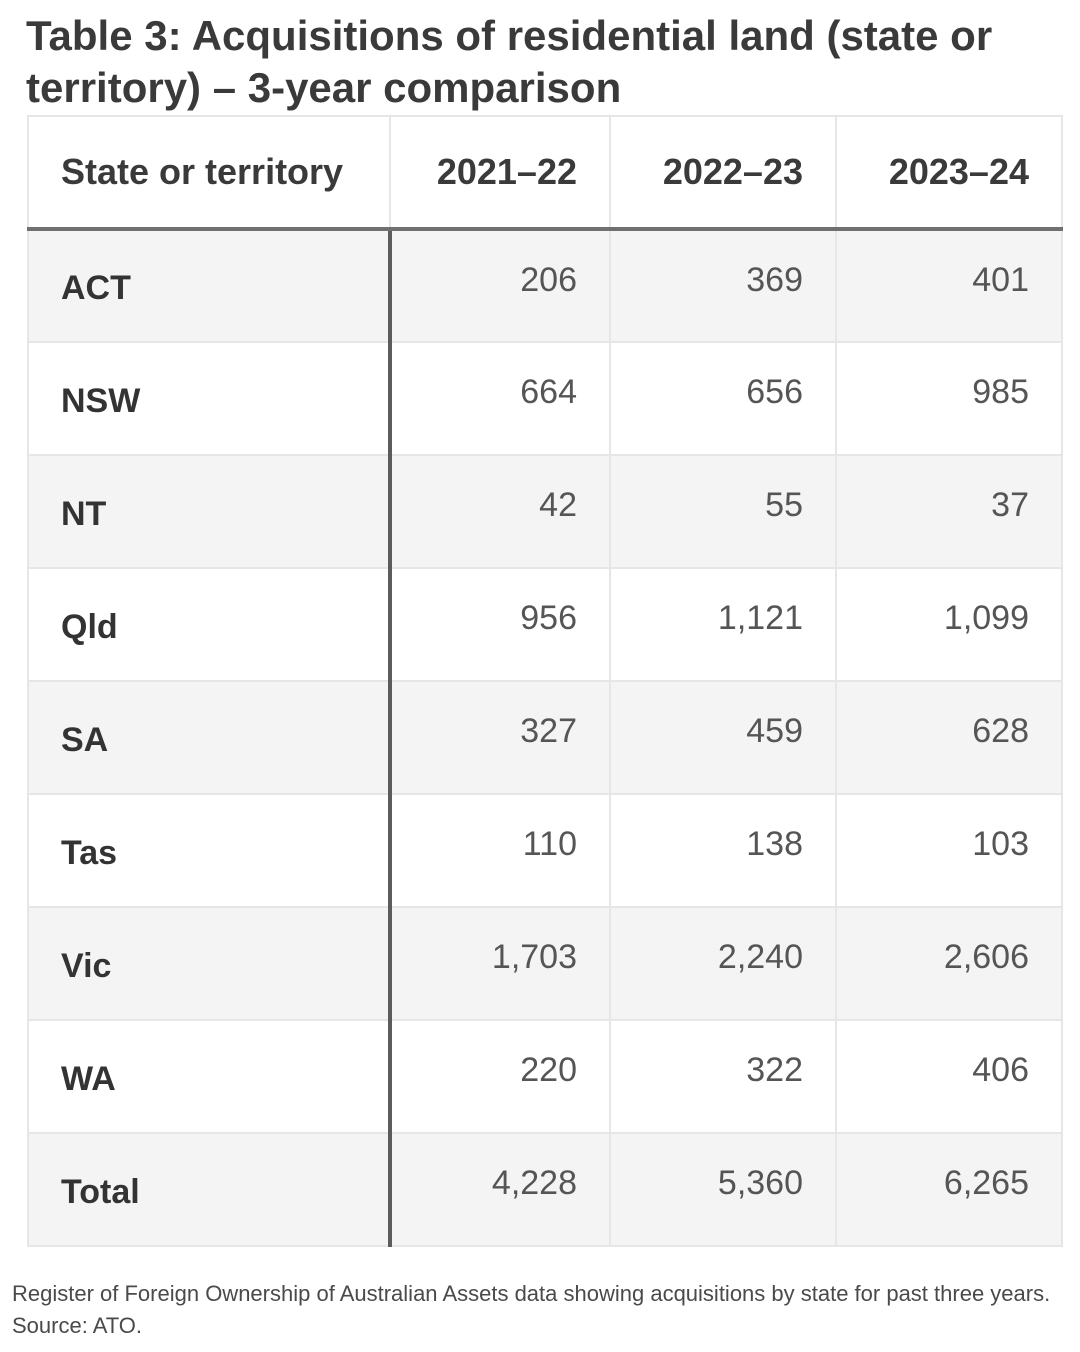 Image resolution: width=1080 pixels, height=1352 pixels. Describe the element at coordinates (949, 511) in the screenshot. I see `value-cell: 37` at that location.